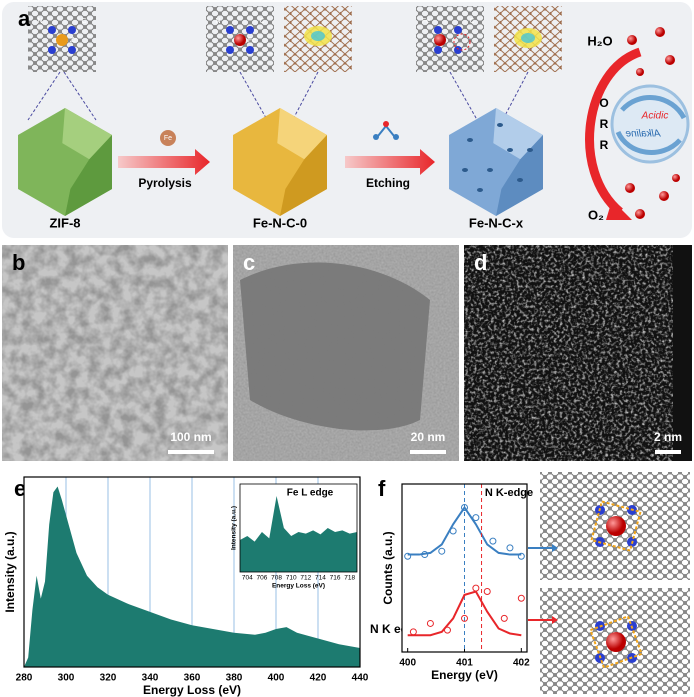  What do you see at coordinates (388, 567) in the screenshot?
I see `y-axis-label: Counts (a.u.)` at bounding box center [388, 567].